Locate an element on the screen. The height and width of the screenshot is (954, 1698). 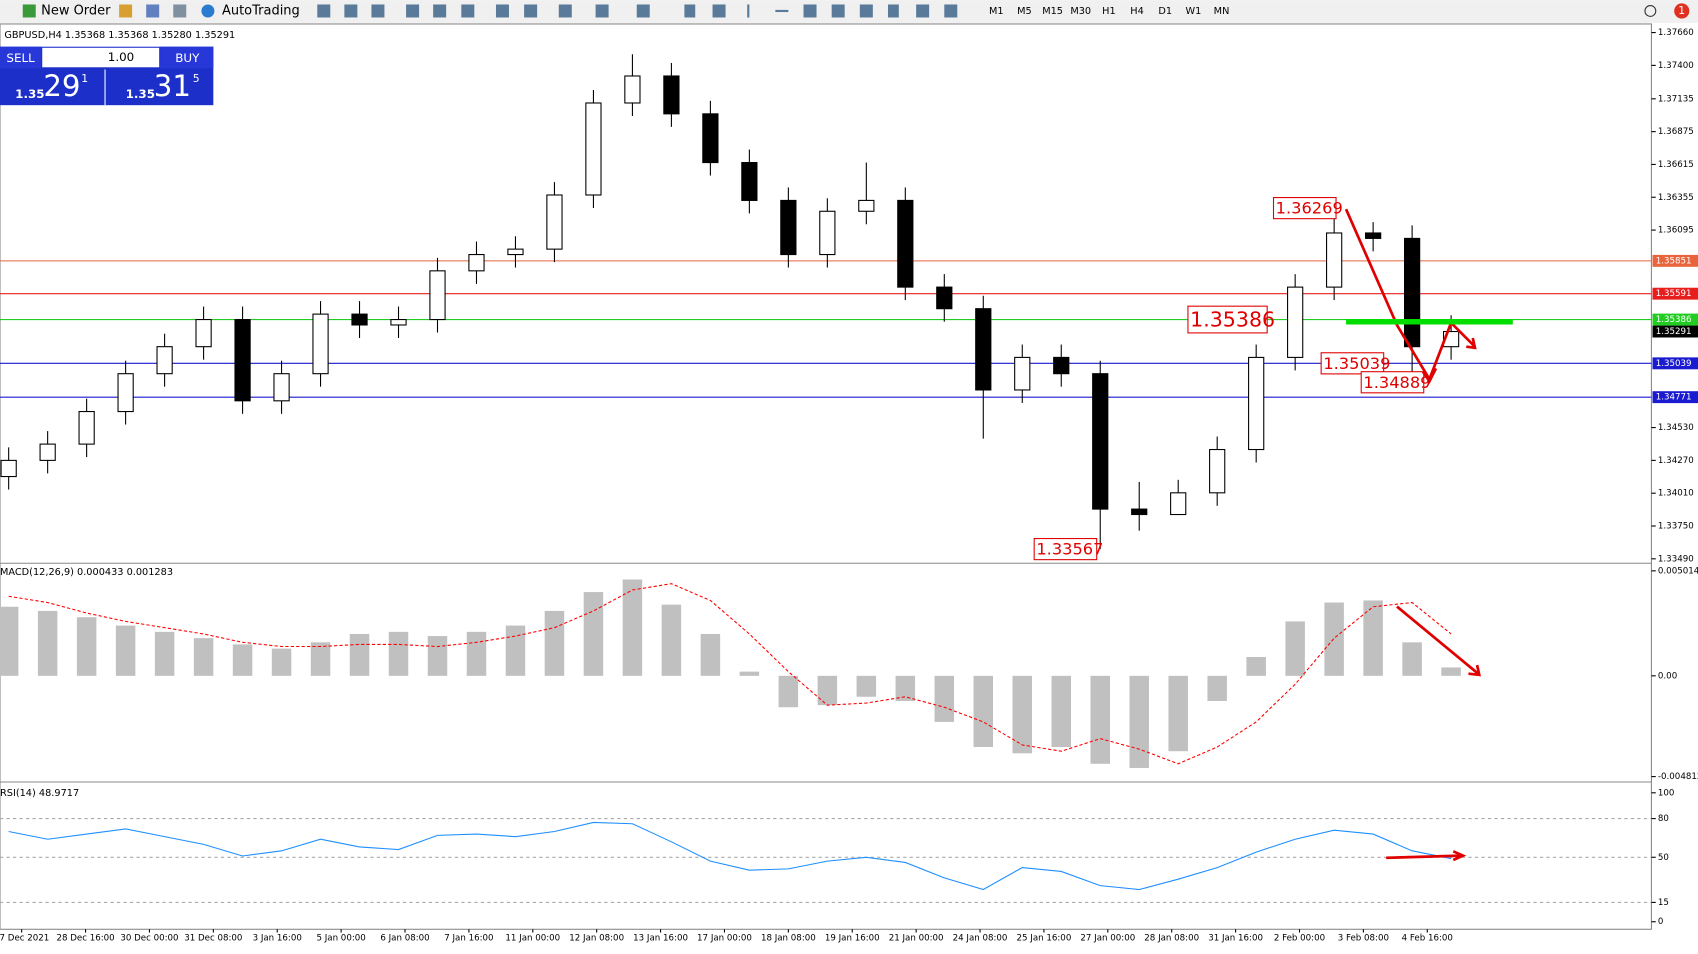
y-tick-label: 1.37135 is located at coordinates (1676, 99).